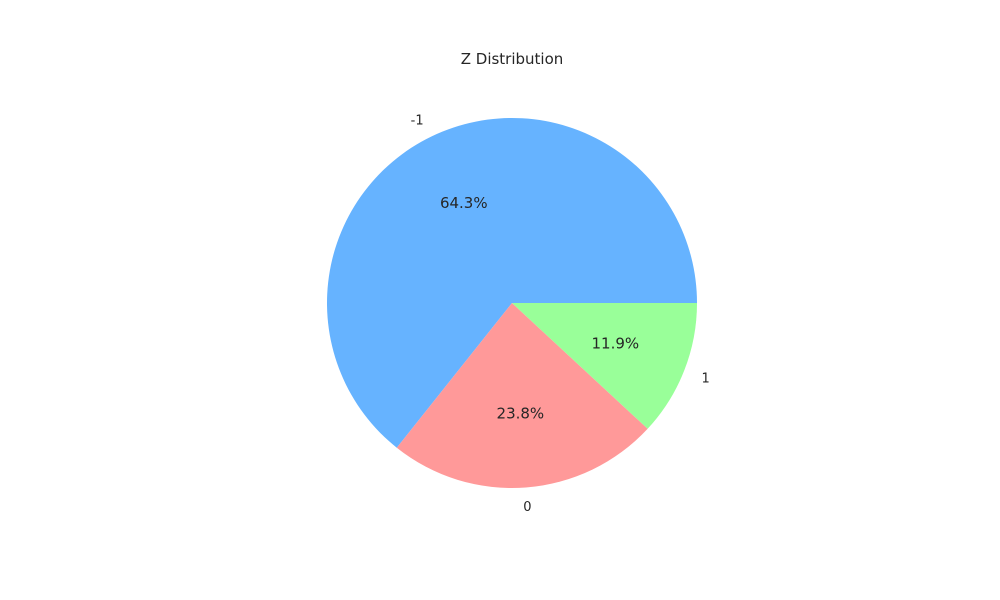  I want to click on slice-percent-label: 23.8%, so click(521, 414).